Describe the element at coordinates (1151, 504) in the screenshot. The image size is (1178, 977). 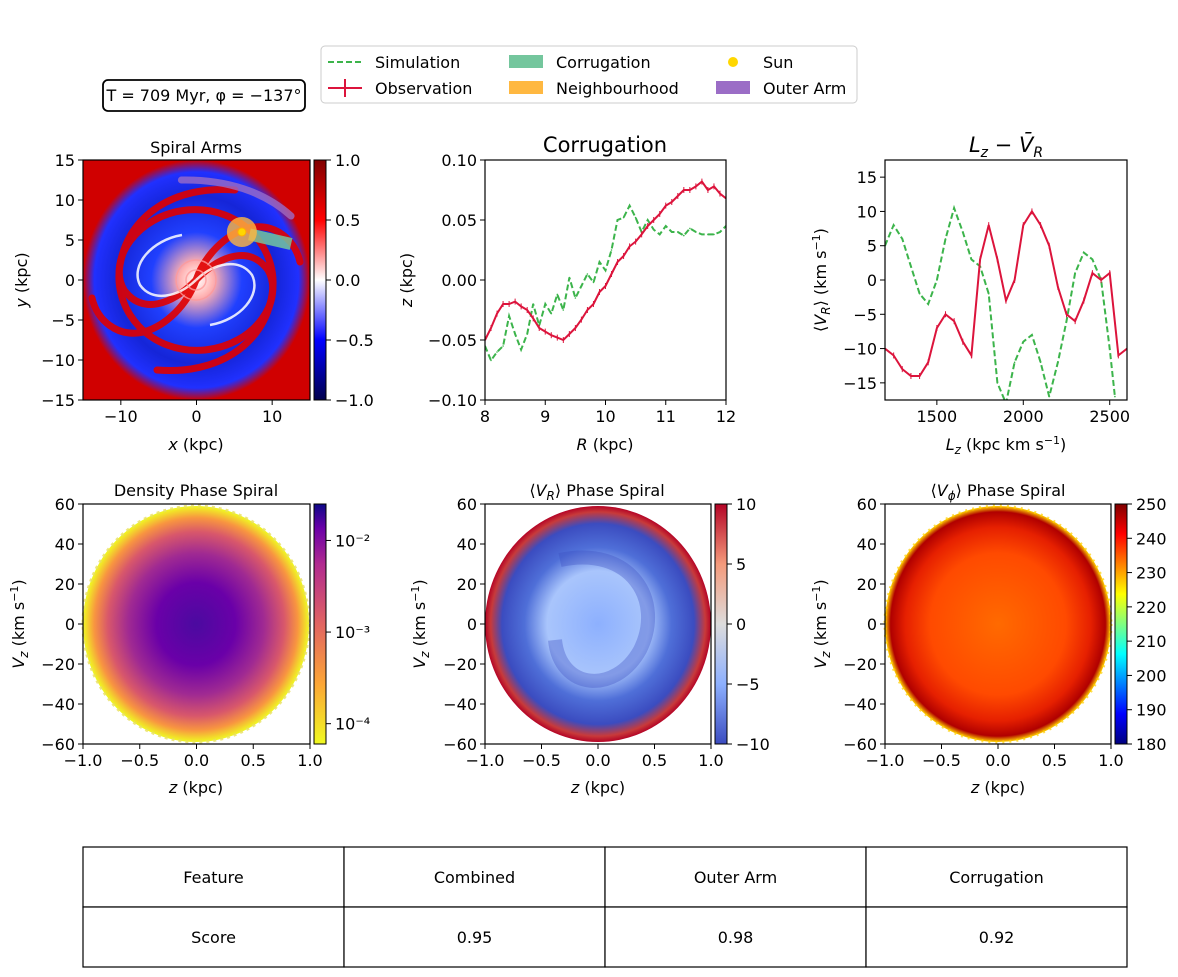
I see `colorbar-tick-label: 250` at that location.